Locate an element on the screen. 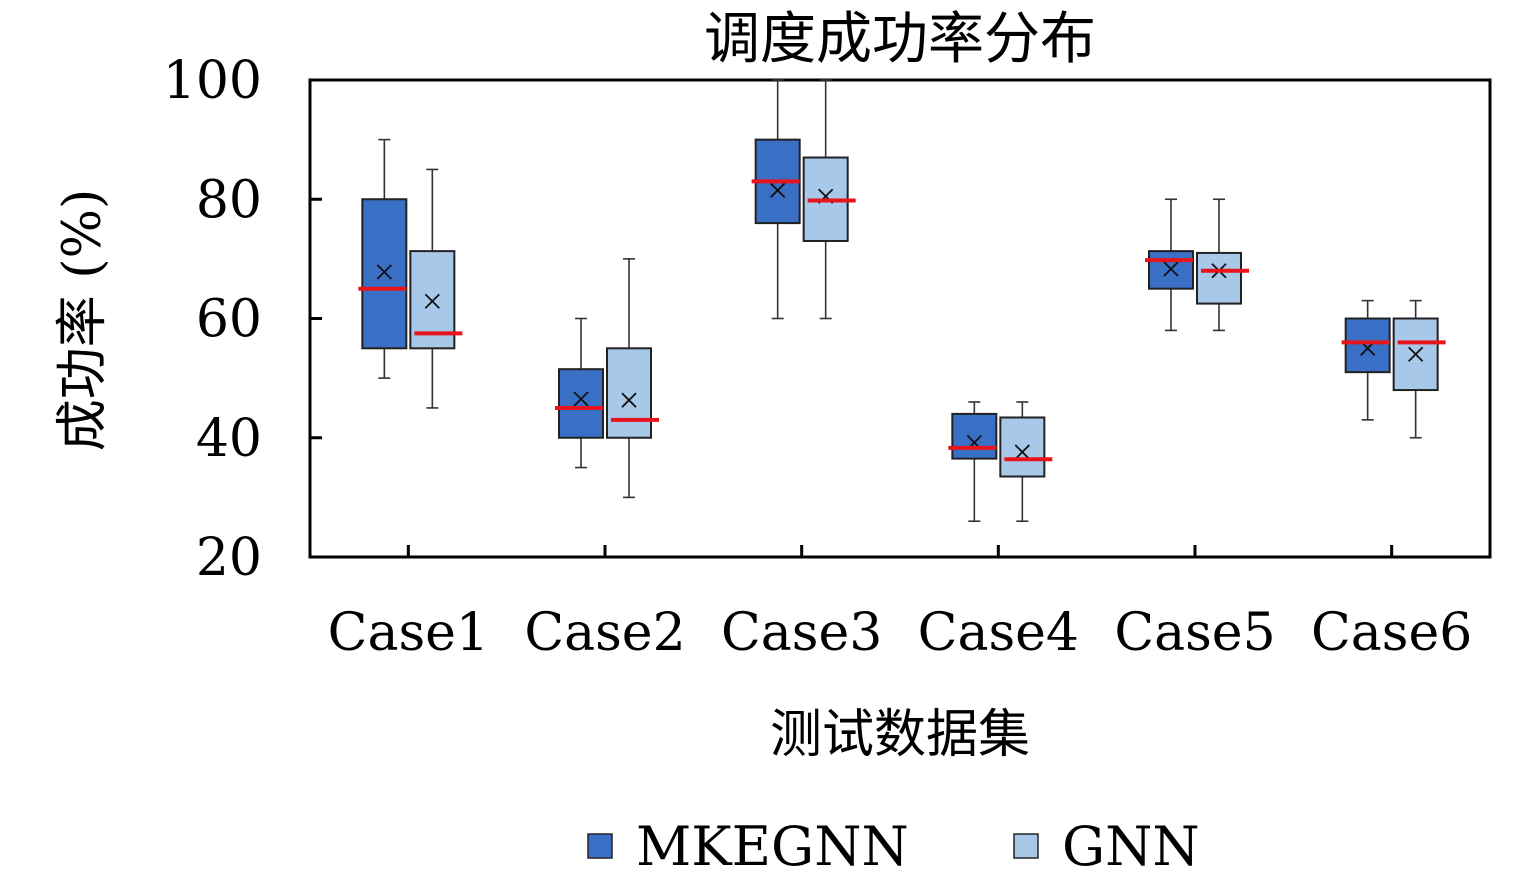 Image resolution: width=1535 pixels, height=883 pixels. y-tick-label: 40 is located at coordinates (229, 439).